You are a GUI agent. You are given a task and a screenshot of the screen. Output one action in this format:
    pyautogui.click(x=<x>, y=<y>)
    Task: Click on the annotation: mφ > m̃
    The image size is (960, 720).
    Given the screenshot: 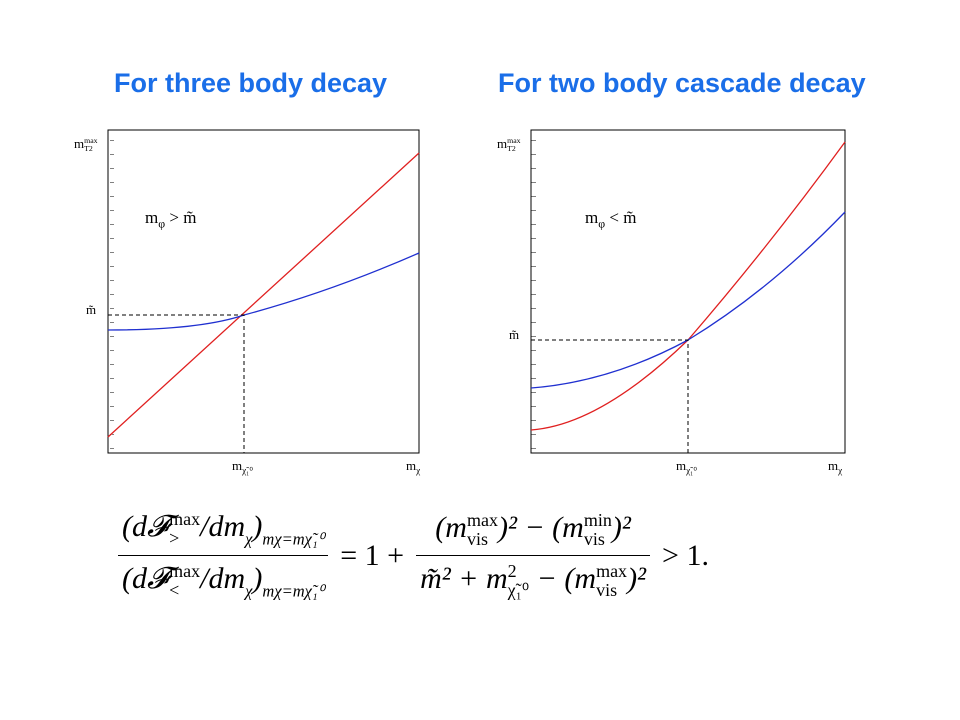 What is the action you would take?
    pyautogui.click(x=170, y=219)
    